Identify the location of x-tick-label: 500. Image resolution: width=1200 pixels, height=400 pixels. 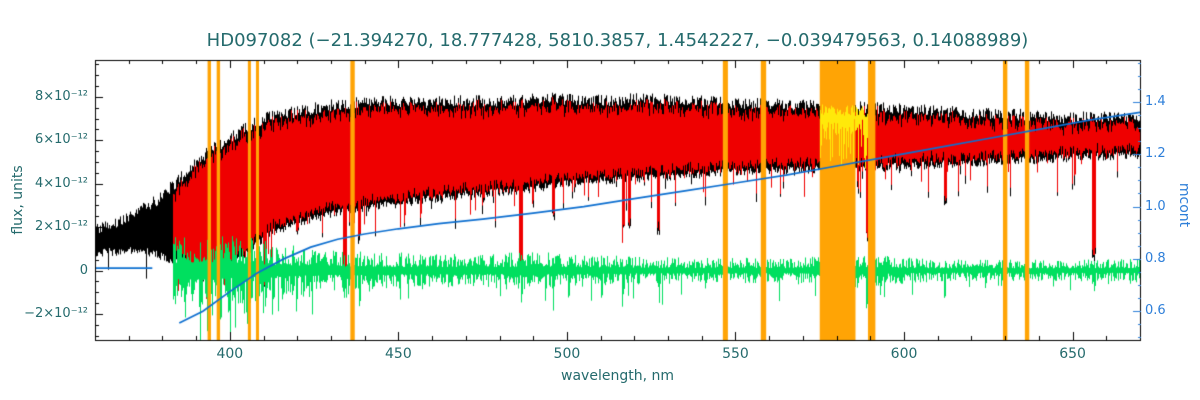
(567, 354).